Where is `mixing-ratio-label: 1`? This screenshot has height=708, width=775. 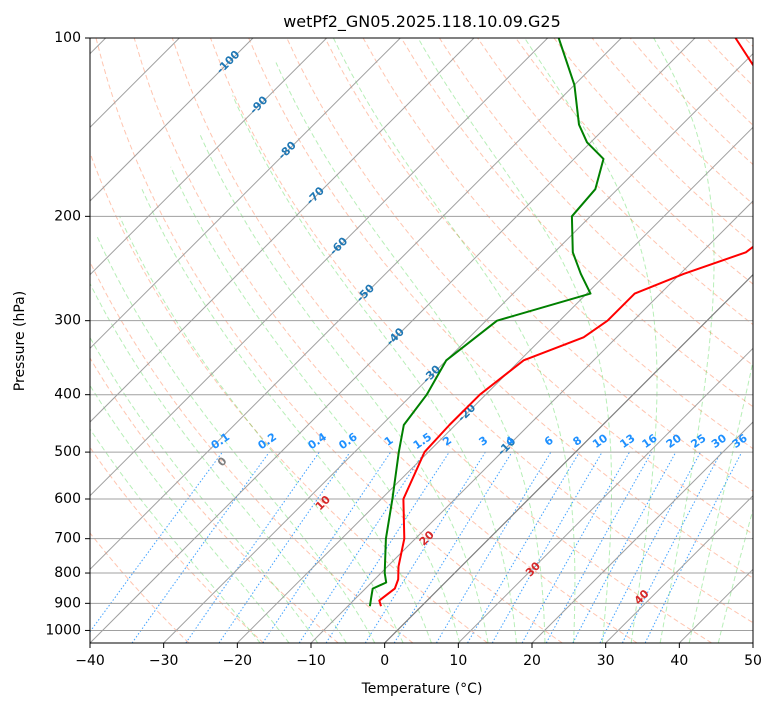 mixing-ratio-label: 1 is located at coordinates (389, 441).